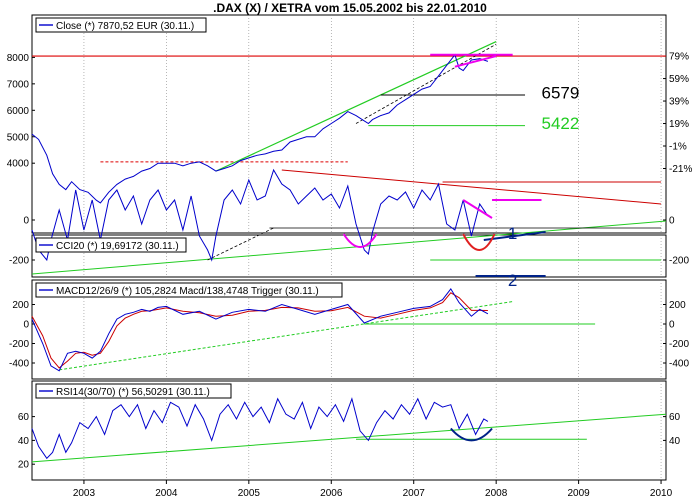 The image size is (700, 500). Describe the element at coordinates (475, 61) in the screenshot. I see `magenta-rising-line` at that location.